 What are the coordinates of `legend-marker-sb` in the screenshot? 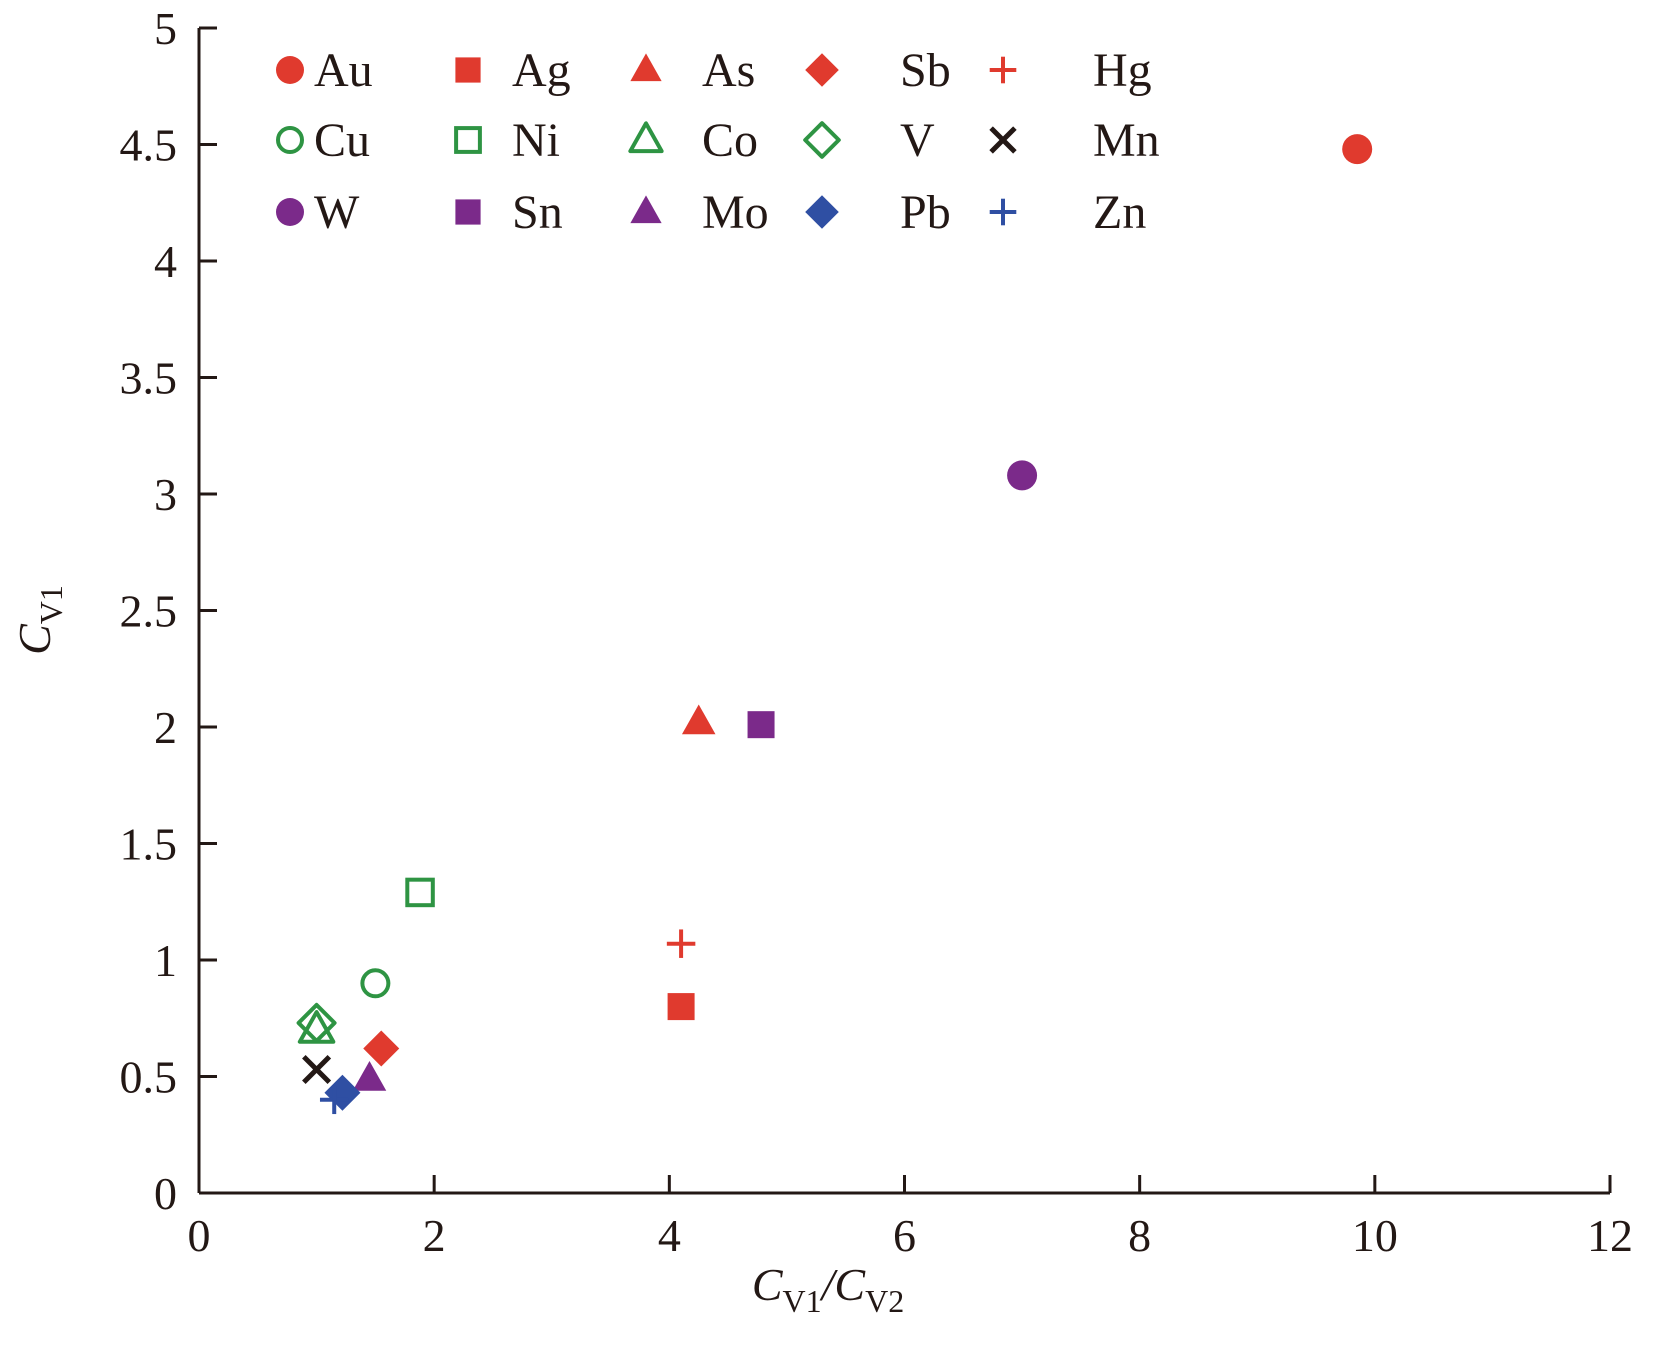 It's located at (822, 70).